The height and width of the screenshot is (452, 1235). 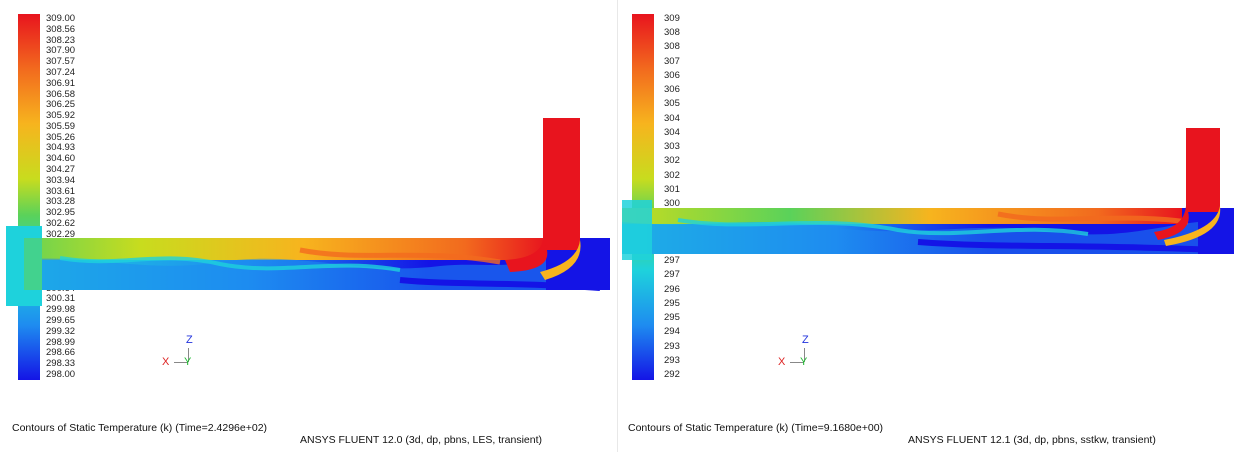 I want to click on colorbar-tick-label: 307.24, so click(x=61, y=72).